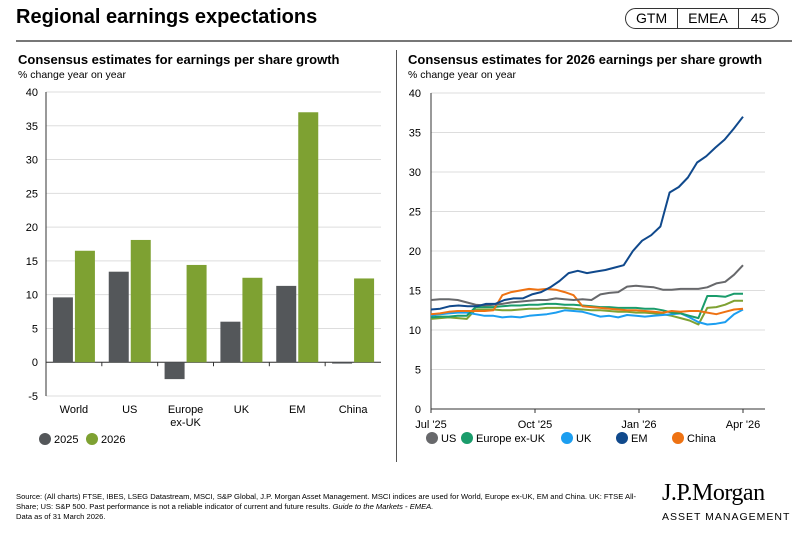  Describe the element at coordinates (743, 425) in the screenshot. I see `x-tick-label: Apr '26` at that location.